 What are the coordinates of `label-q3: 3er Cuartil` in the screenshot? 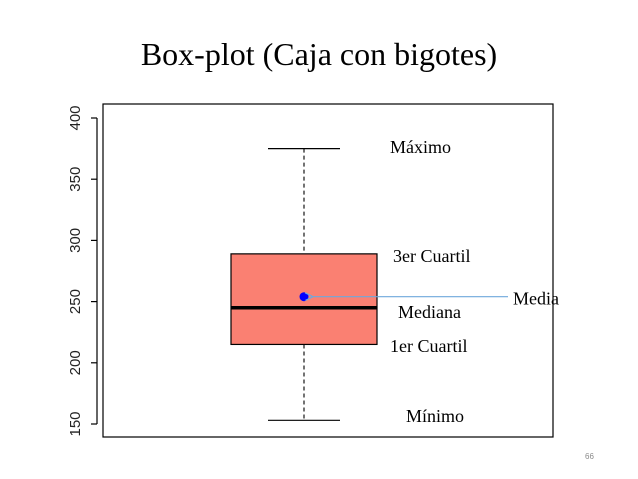 It's located at (431, 256).